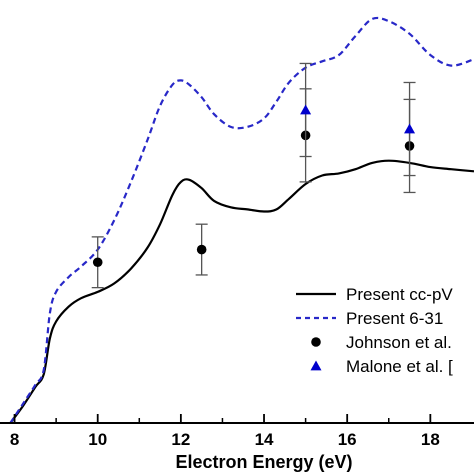  Describe the element at coordinates (399, 294) in the screenshot. I see `legend-label: Present cc-pV` at that location.